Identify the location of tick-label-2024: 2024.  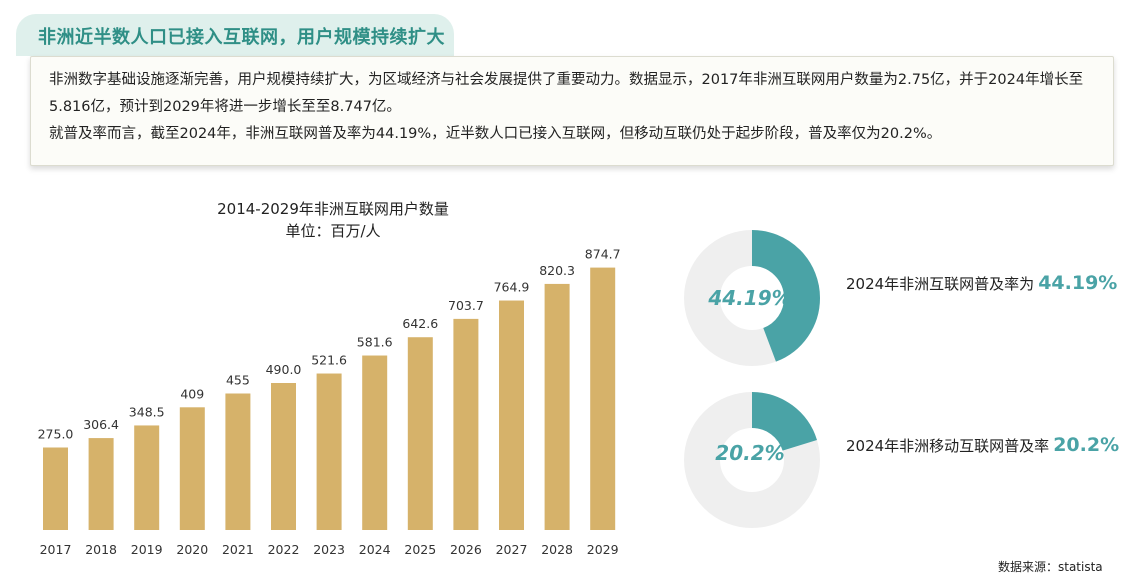
(375, 549).